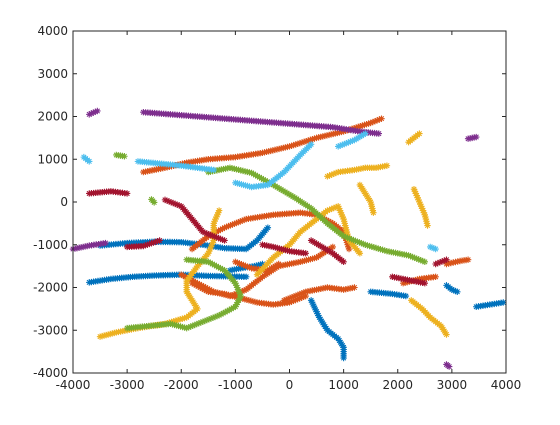 Image resolution: width=560 pixels, height=425 pixels. Describe the element at coordinates (290, 385) in the screenshot. I see `x-tick-label: 0` at that location.